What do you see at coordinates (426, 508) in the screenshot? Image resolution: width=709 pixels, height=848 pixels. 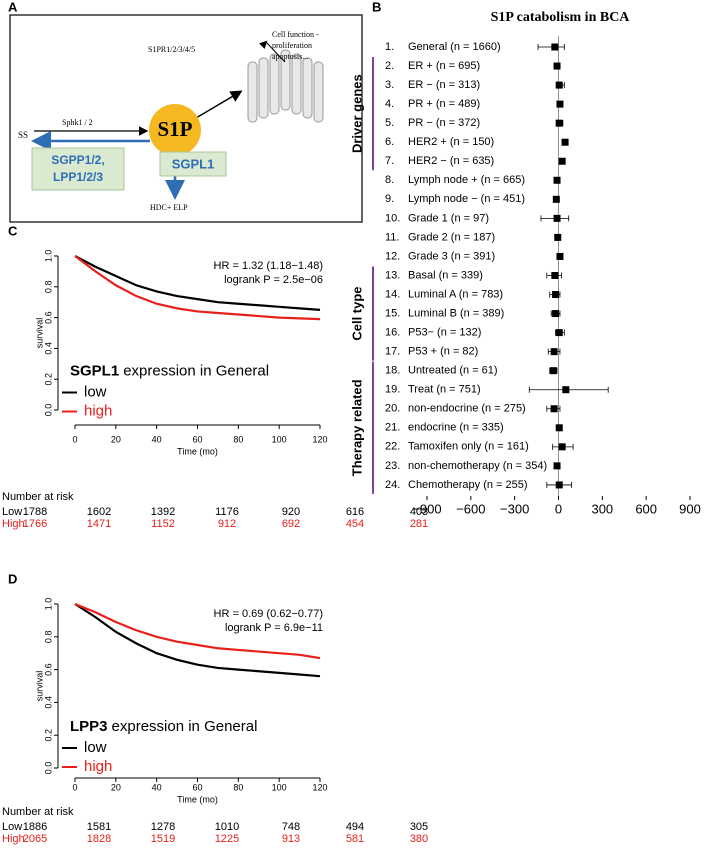 I see `x-tick-label: −900` at bounding box center [426, 508].